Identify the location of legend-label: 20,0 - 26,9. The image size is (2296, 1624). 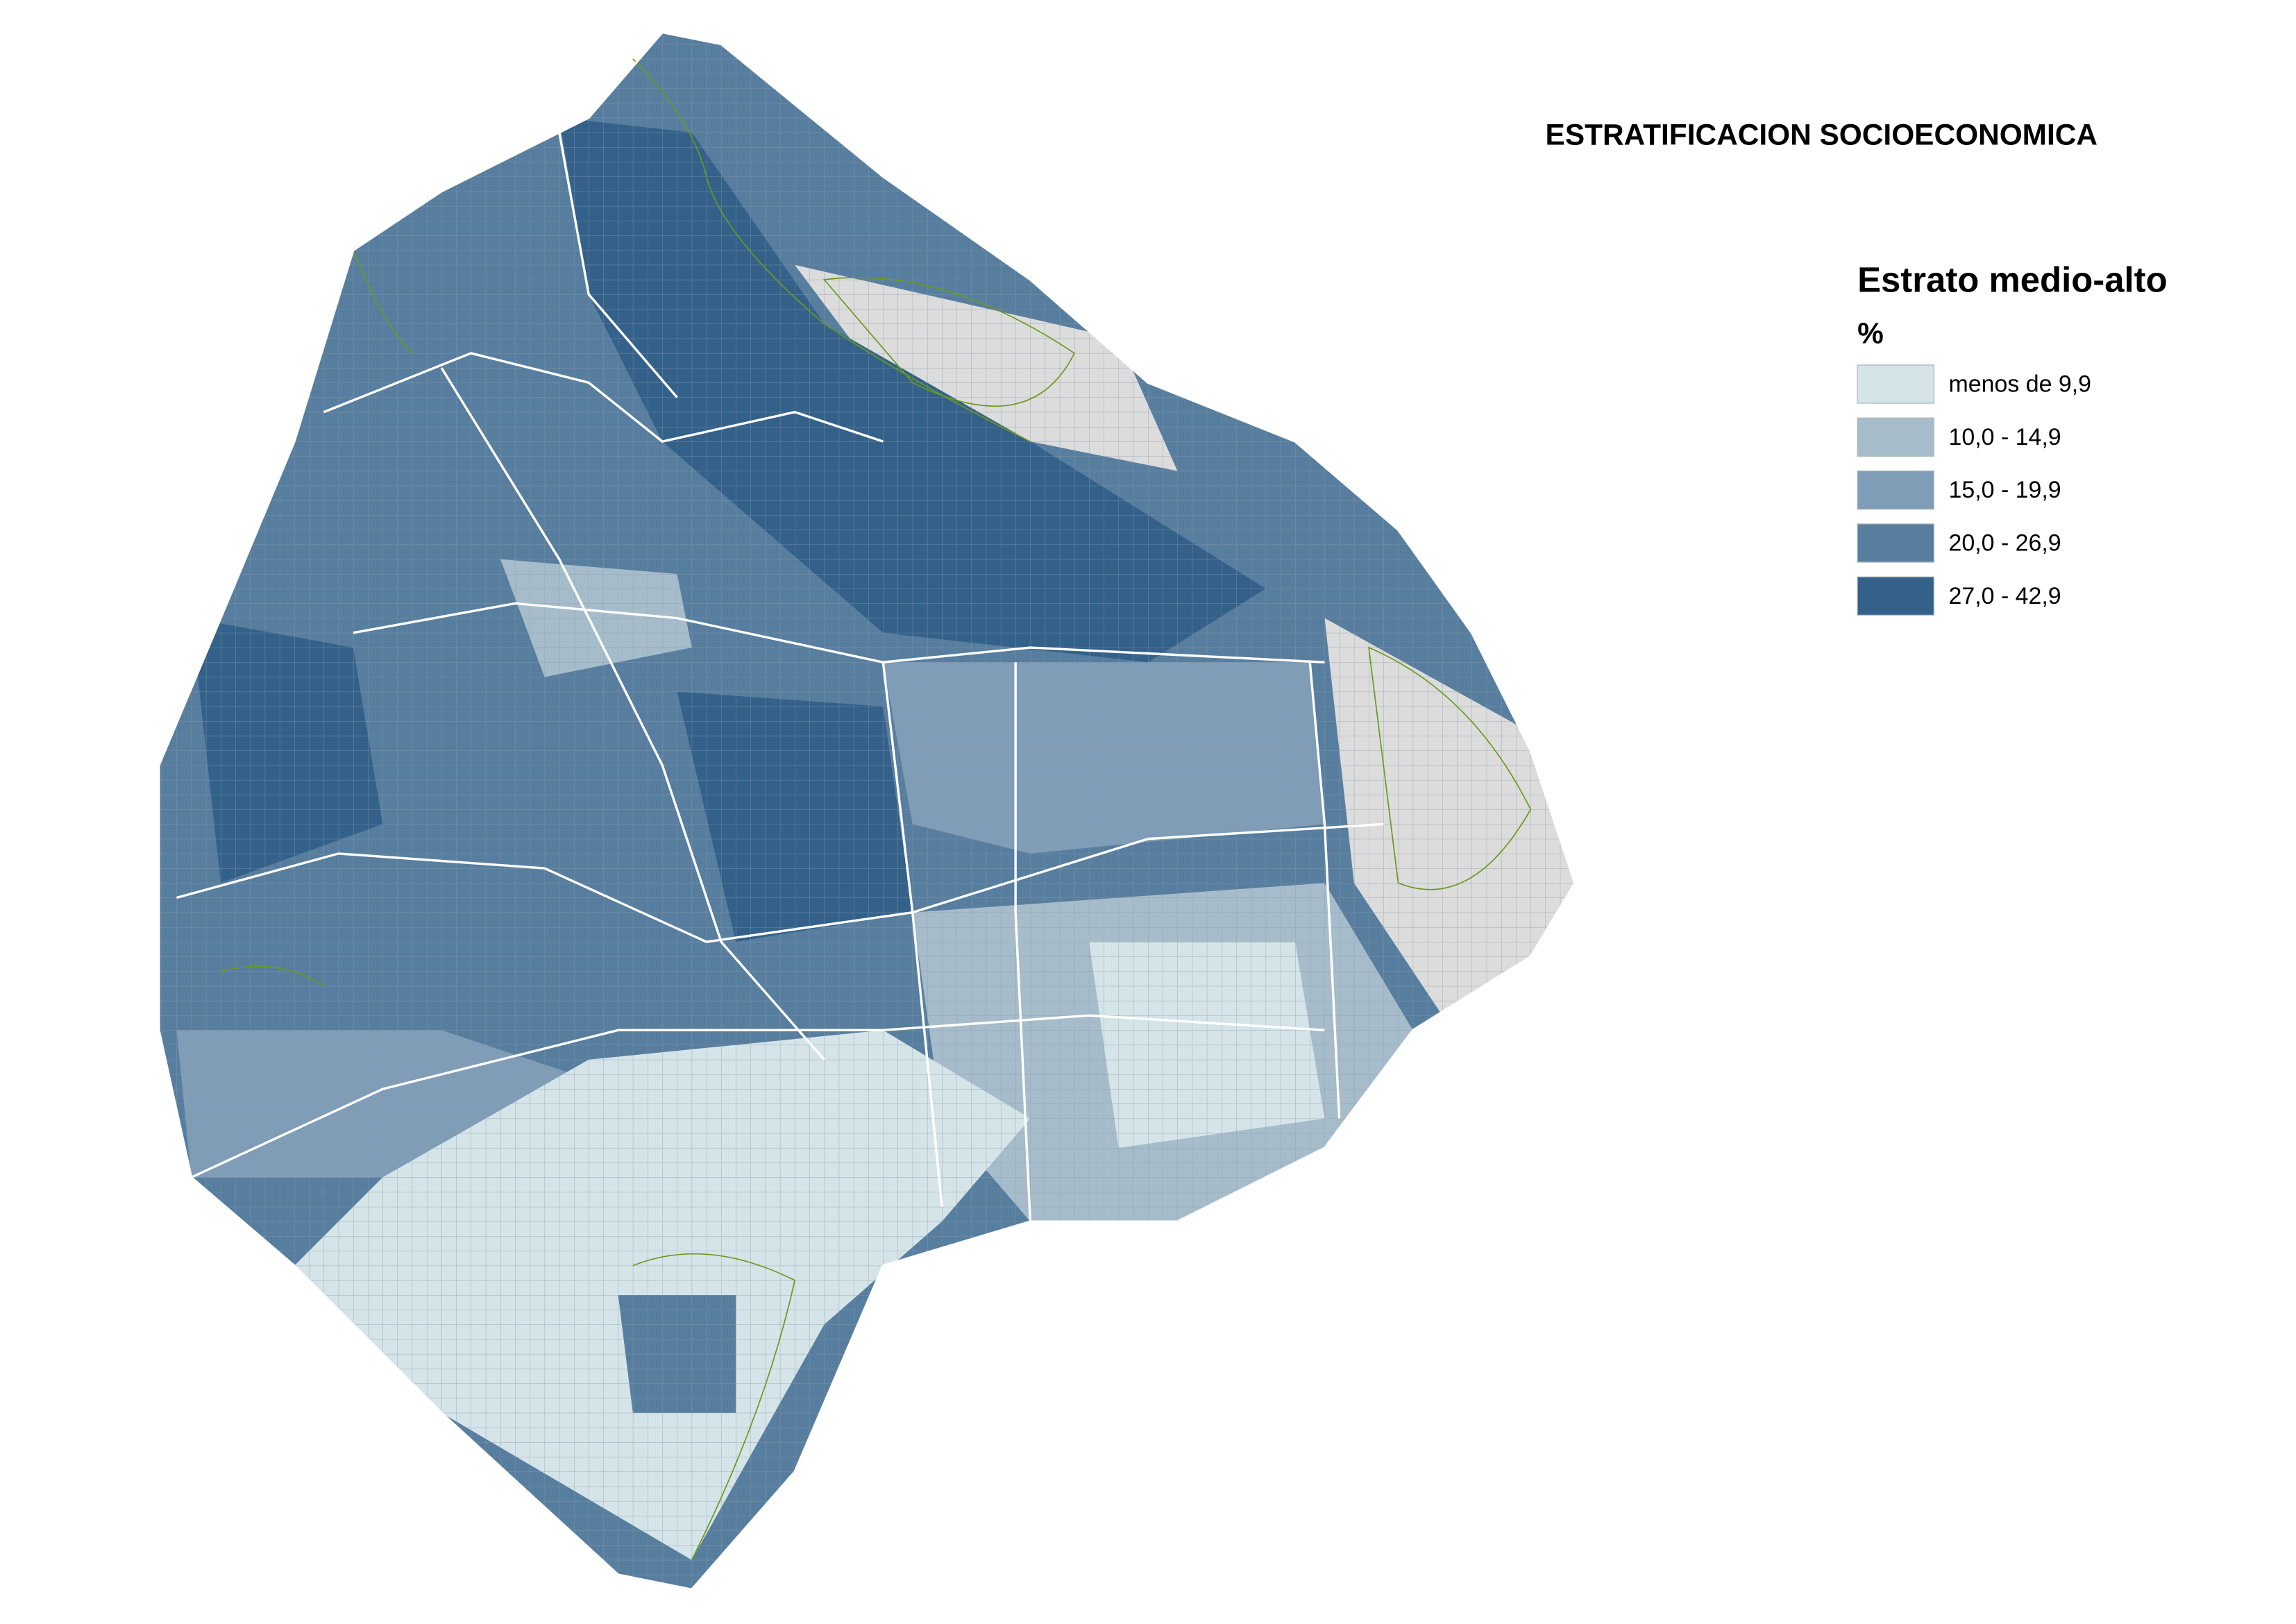
(2005, 543).